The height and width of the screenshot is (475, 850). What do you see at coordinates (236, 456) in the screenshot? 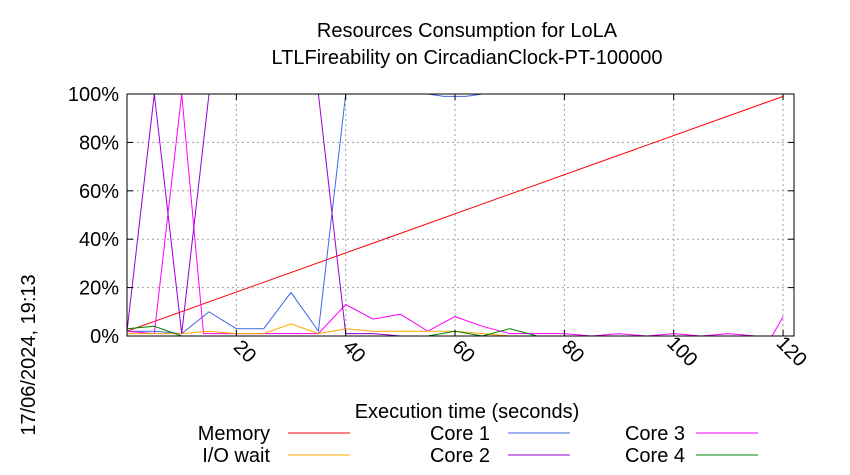
I see `legend-label: I/O wait` at bounding box center [236, 456].